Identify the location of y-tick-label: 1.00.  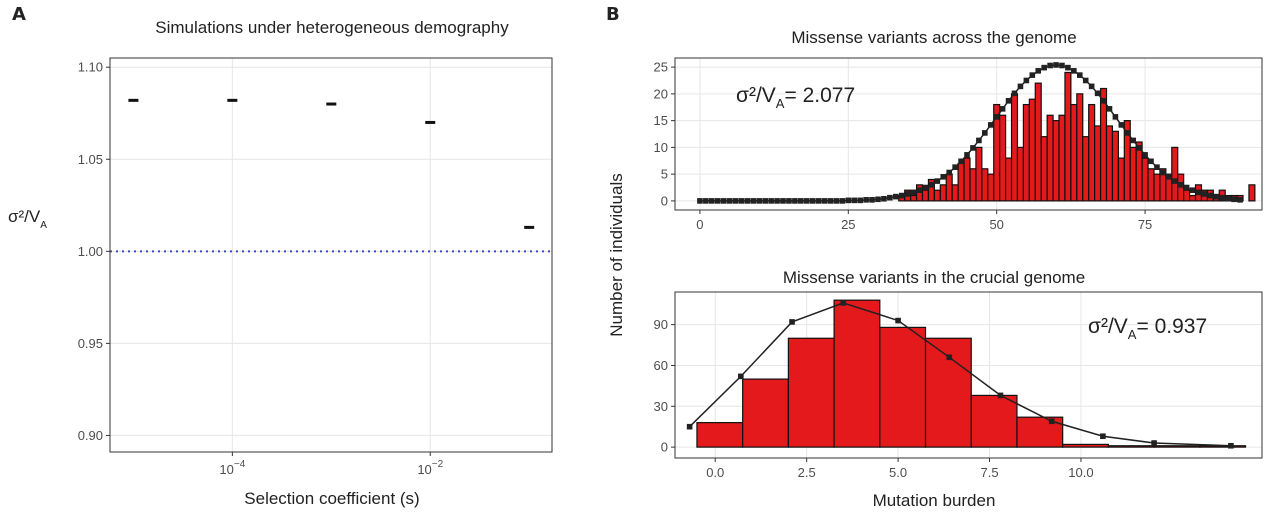
(90, 251).